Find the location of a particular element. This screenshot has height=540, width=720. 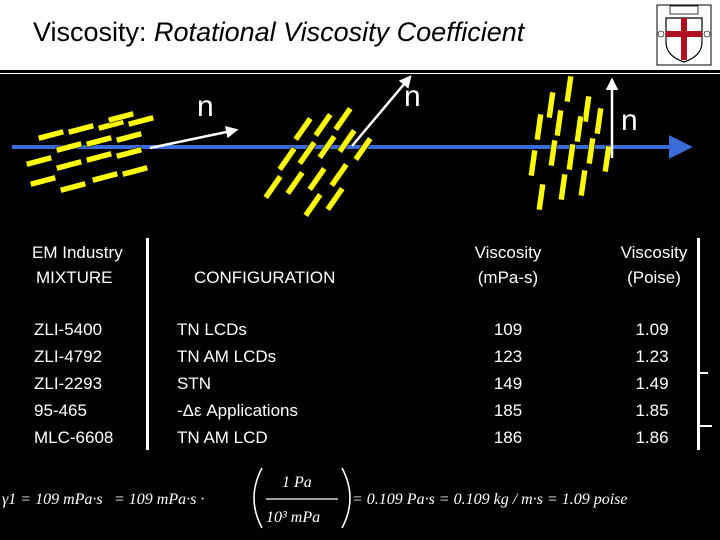

viscosity-mpas-cell: 149 is located at coordinates (508, 383).